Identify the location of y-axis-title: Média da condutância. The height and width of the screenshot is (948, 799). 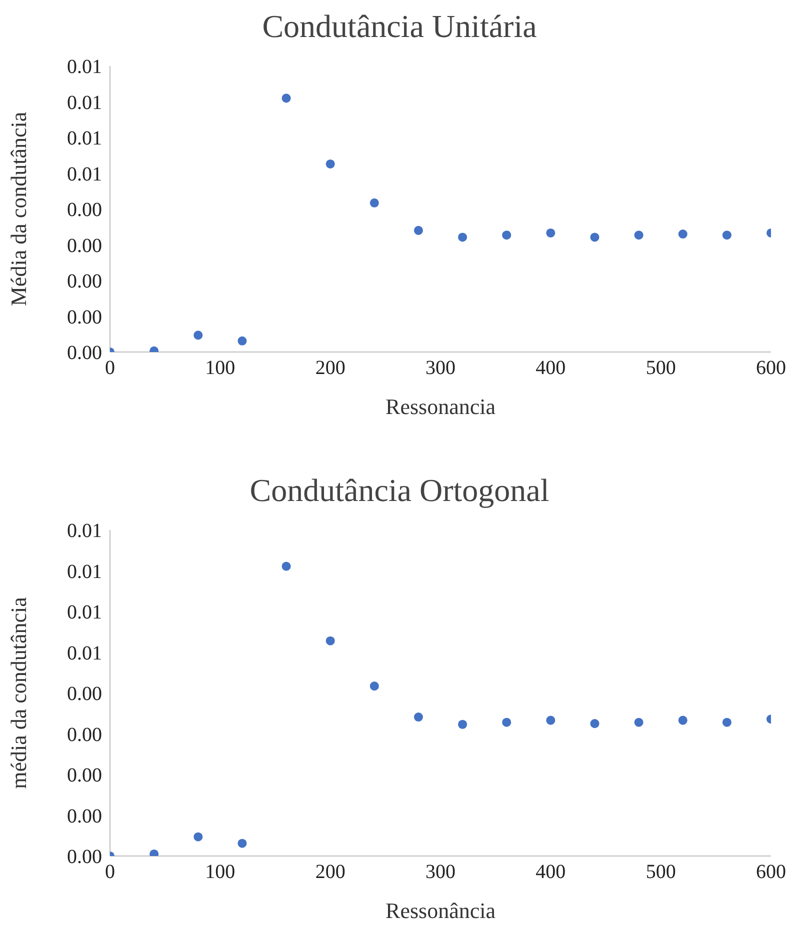
(18, 209).